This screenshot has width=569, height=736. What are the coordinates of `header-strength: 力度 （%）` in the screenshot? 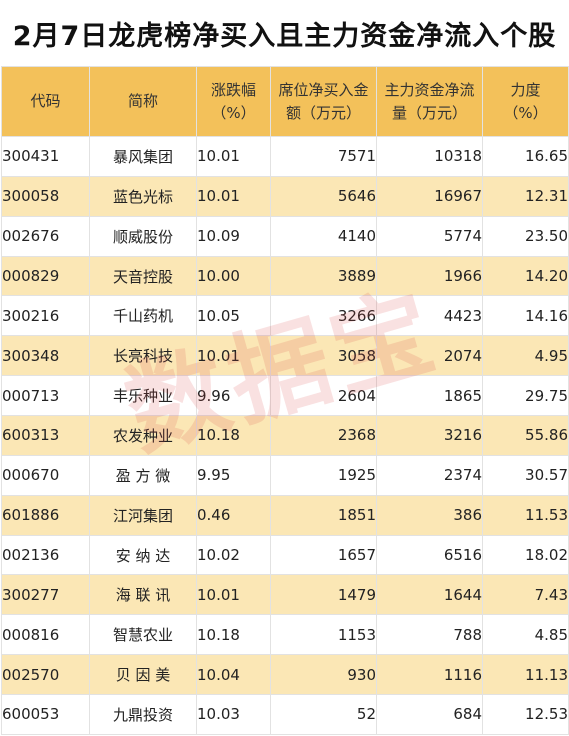 It's located at (525, 101).